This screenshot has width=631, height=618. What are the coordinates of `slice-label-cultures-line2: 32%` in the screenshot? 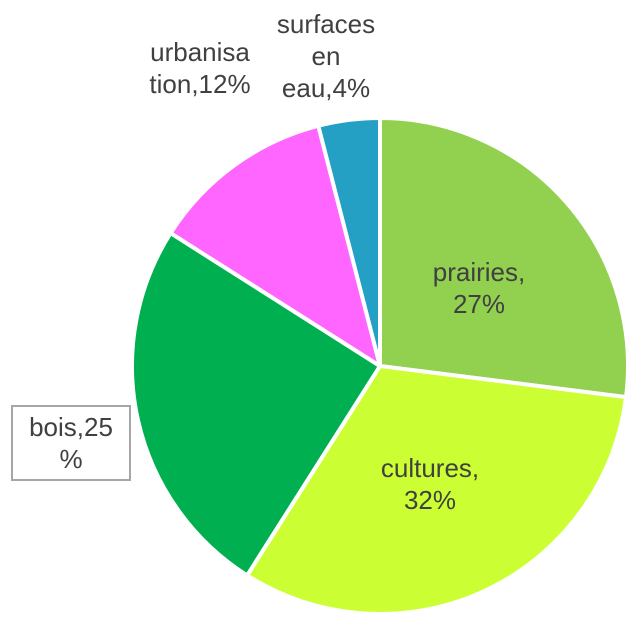 It's located at (430, 500).